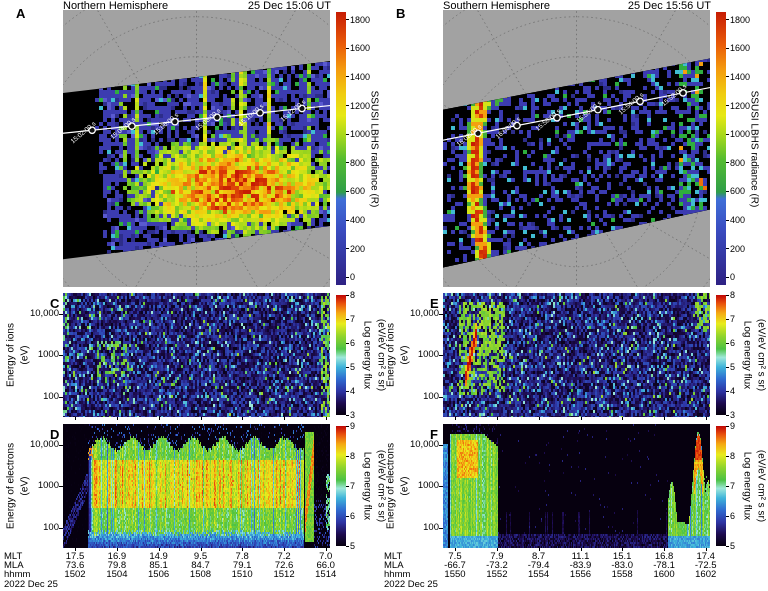 This screenshot has height=591, width=768. I want to click on axis-value-mla: 79.8, so click(117, 565).